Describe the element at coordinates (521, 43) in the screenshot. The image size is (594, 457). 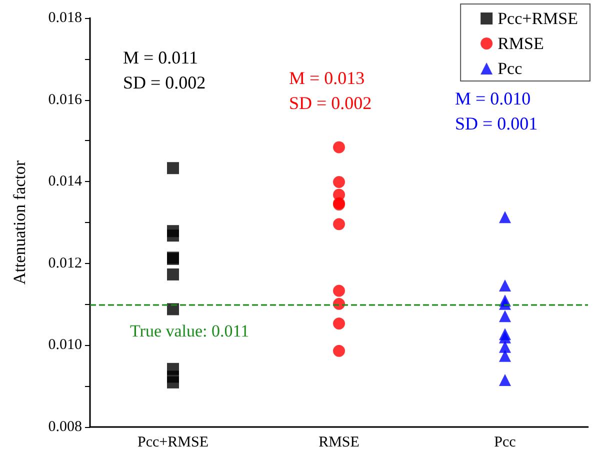
I see `legend-label: RMSE` at that location.